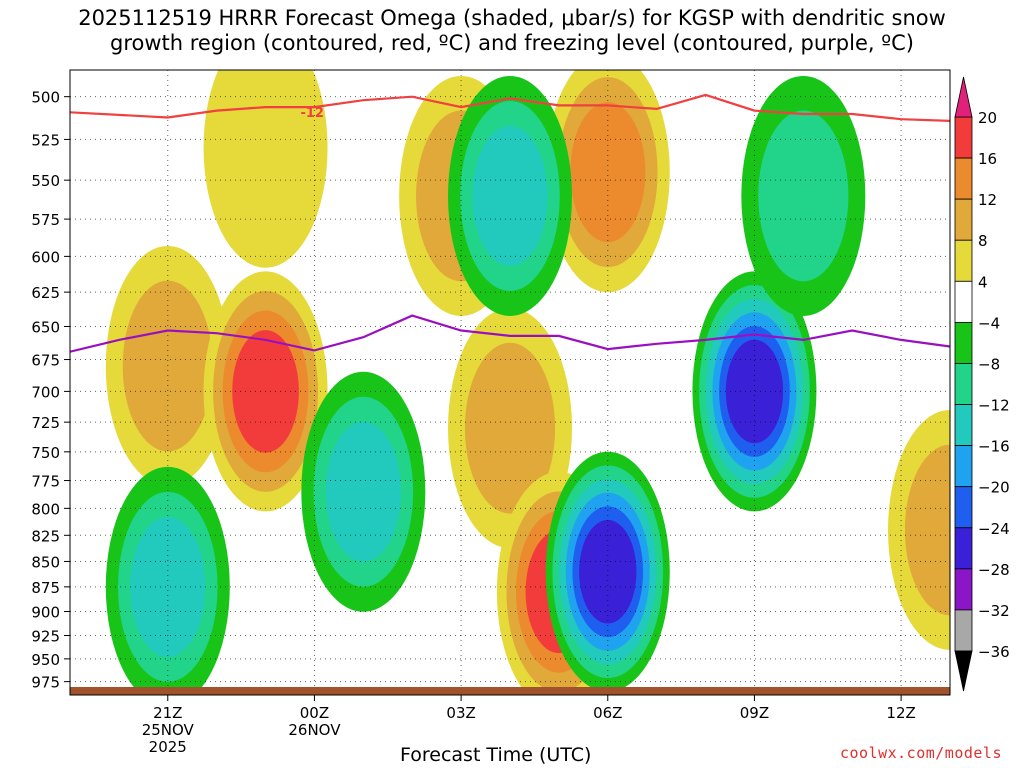 Image resolution: width=1024 pixels, height=768 pixels. Describe the element at coordinates (983, 282) in the screenshot. I see `colorbar-label: 4` at that location.